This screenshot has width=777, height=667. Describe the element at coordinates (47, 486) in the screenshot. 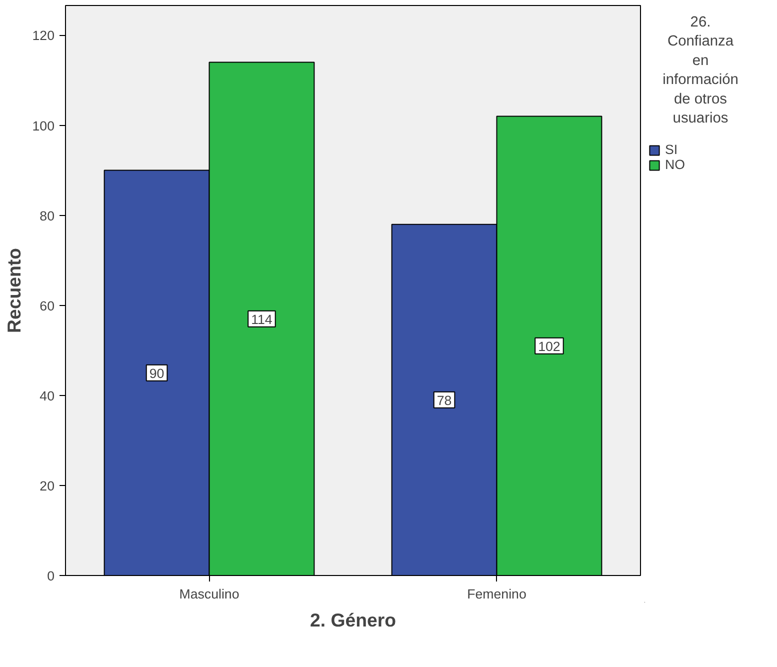

I see `y-tick-label: 20` at that location.